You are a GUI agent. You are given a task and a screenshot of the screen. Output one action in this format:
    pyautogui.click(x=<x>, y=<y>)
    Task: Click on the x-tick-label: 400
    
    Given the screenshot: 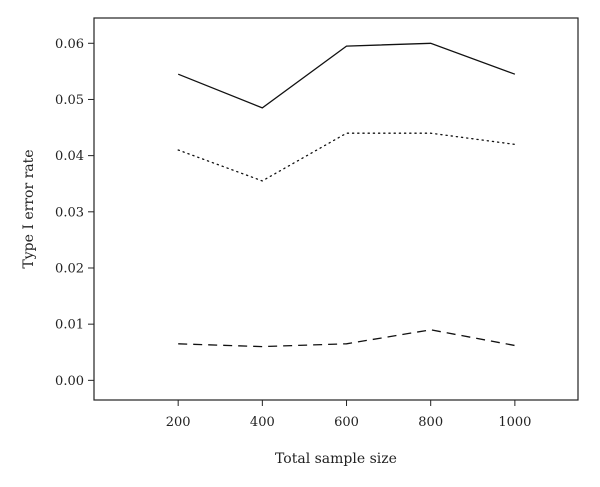 What is the action you would take?
    pyautogui.click(x=262, y=422)
    